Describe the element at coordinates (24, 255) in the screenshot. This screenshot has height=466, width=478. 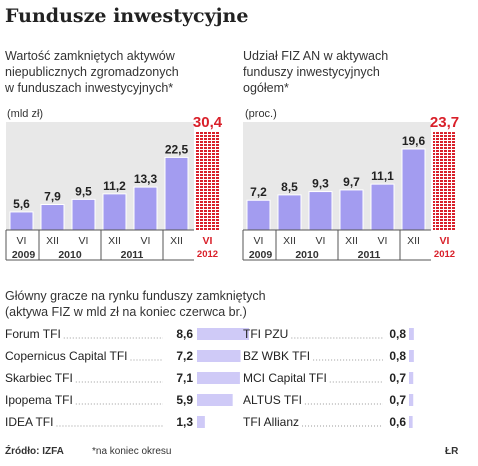
I see `chart1-year-label: 2009` at that location.